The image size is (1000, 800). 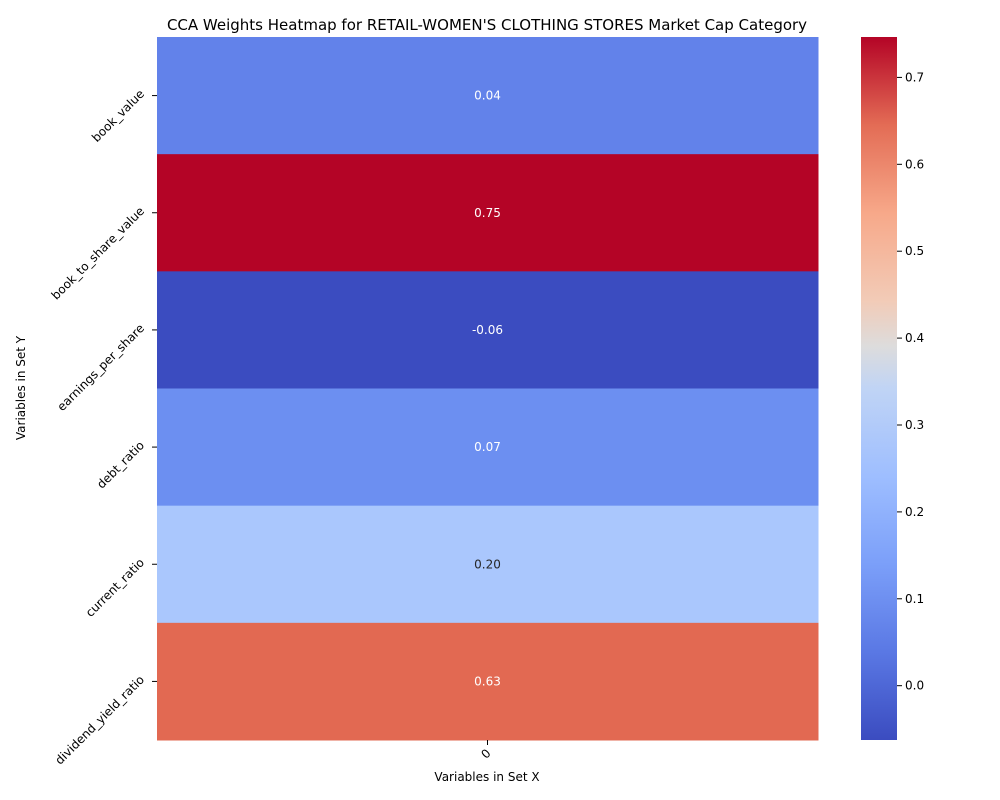 I want to click on colorbar-tick-label: 0.3, so click(x=914, y=425).